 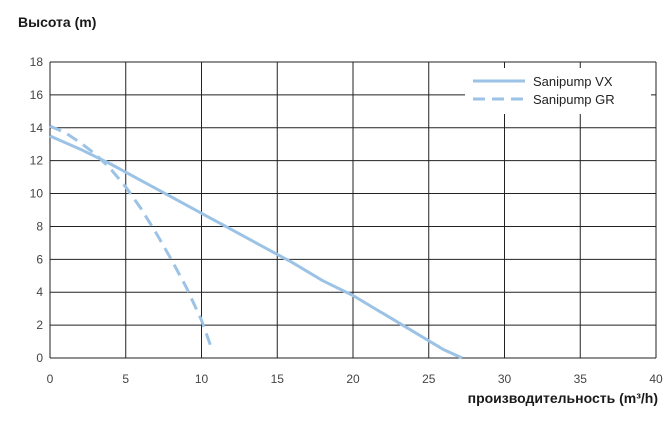 I want to click on y-tick-label: 12, so click(x=37, y=161).